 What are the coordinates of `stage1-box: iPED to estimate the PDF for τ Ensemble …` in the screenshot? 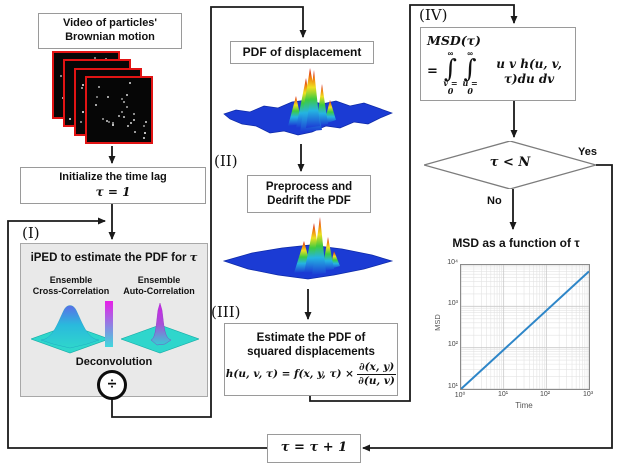 It's located at (114, 320).